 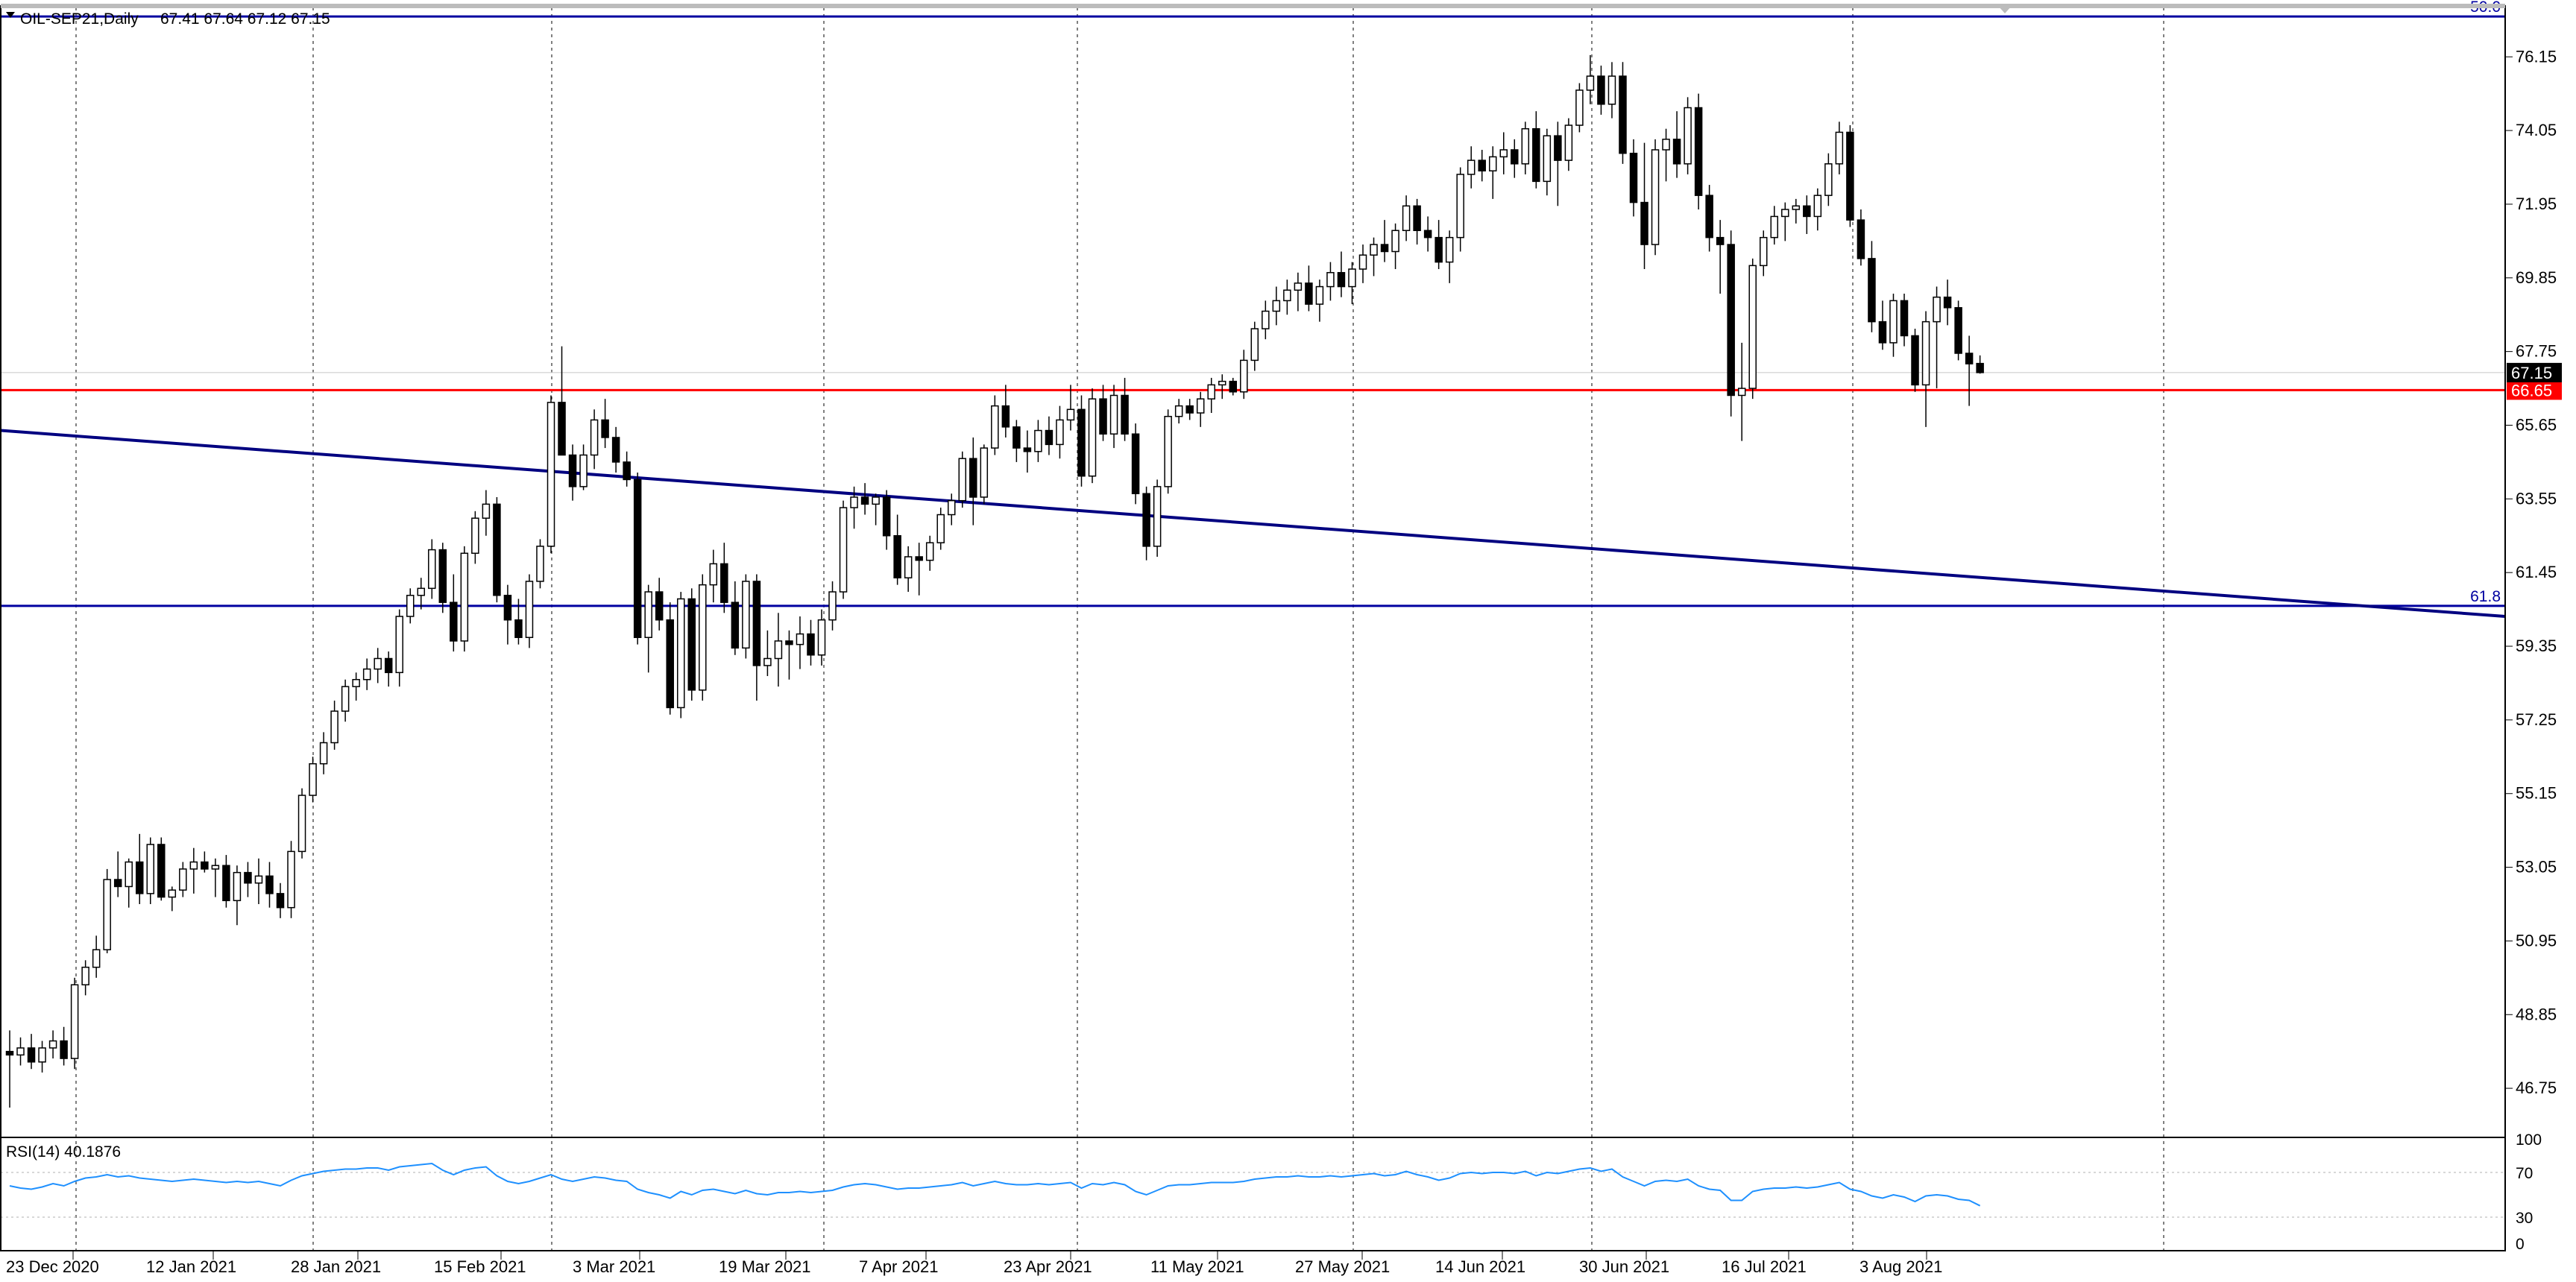 What do you see at coordinates (2005, 9) in the screenshot?
I see `scroll-marker-icon` at bounding box center [2005, 9].